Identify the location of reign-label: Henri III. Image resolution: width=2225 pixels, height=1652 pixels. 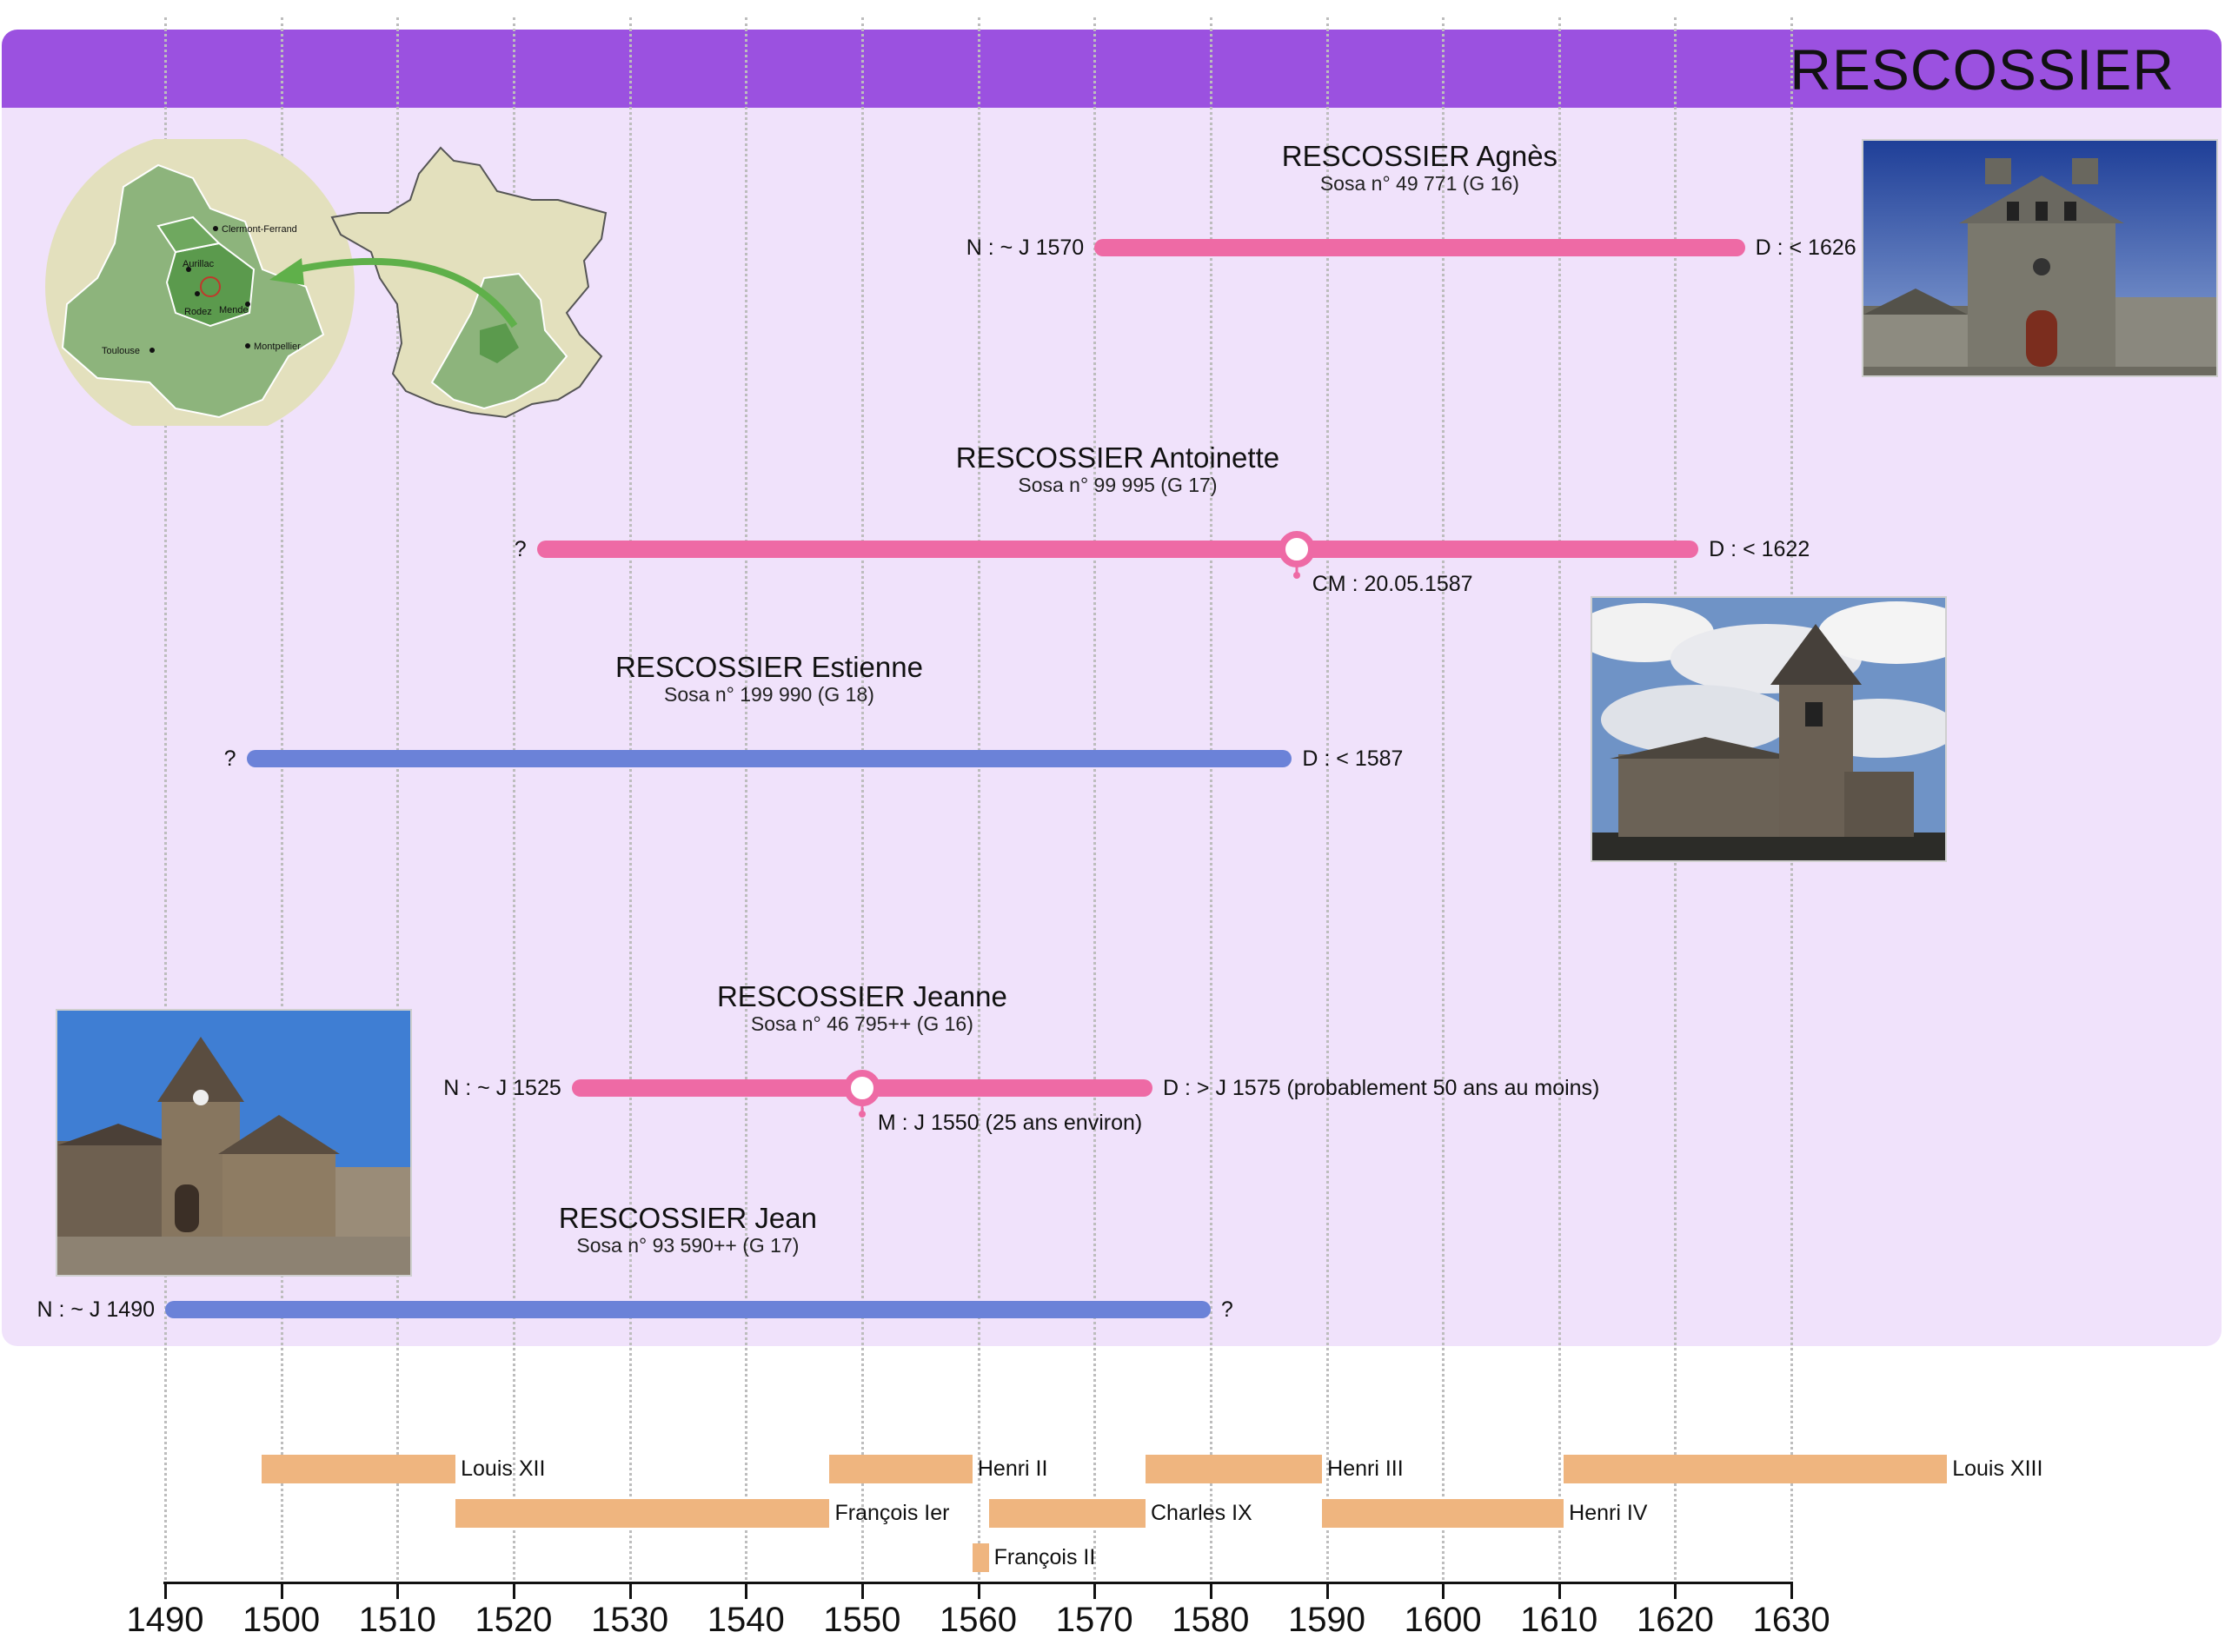
(1365, 1469).